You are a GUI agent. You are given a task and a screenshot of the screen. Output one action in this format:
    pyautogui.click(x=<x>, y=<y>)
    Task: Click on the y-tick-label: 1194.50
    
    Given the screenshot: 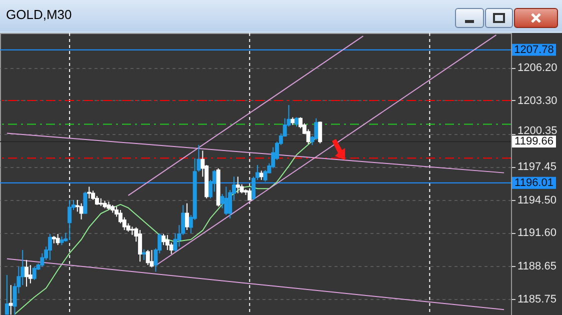 What is the action you would take?
    pyautogui.click(x=537, y=200)
    